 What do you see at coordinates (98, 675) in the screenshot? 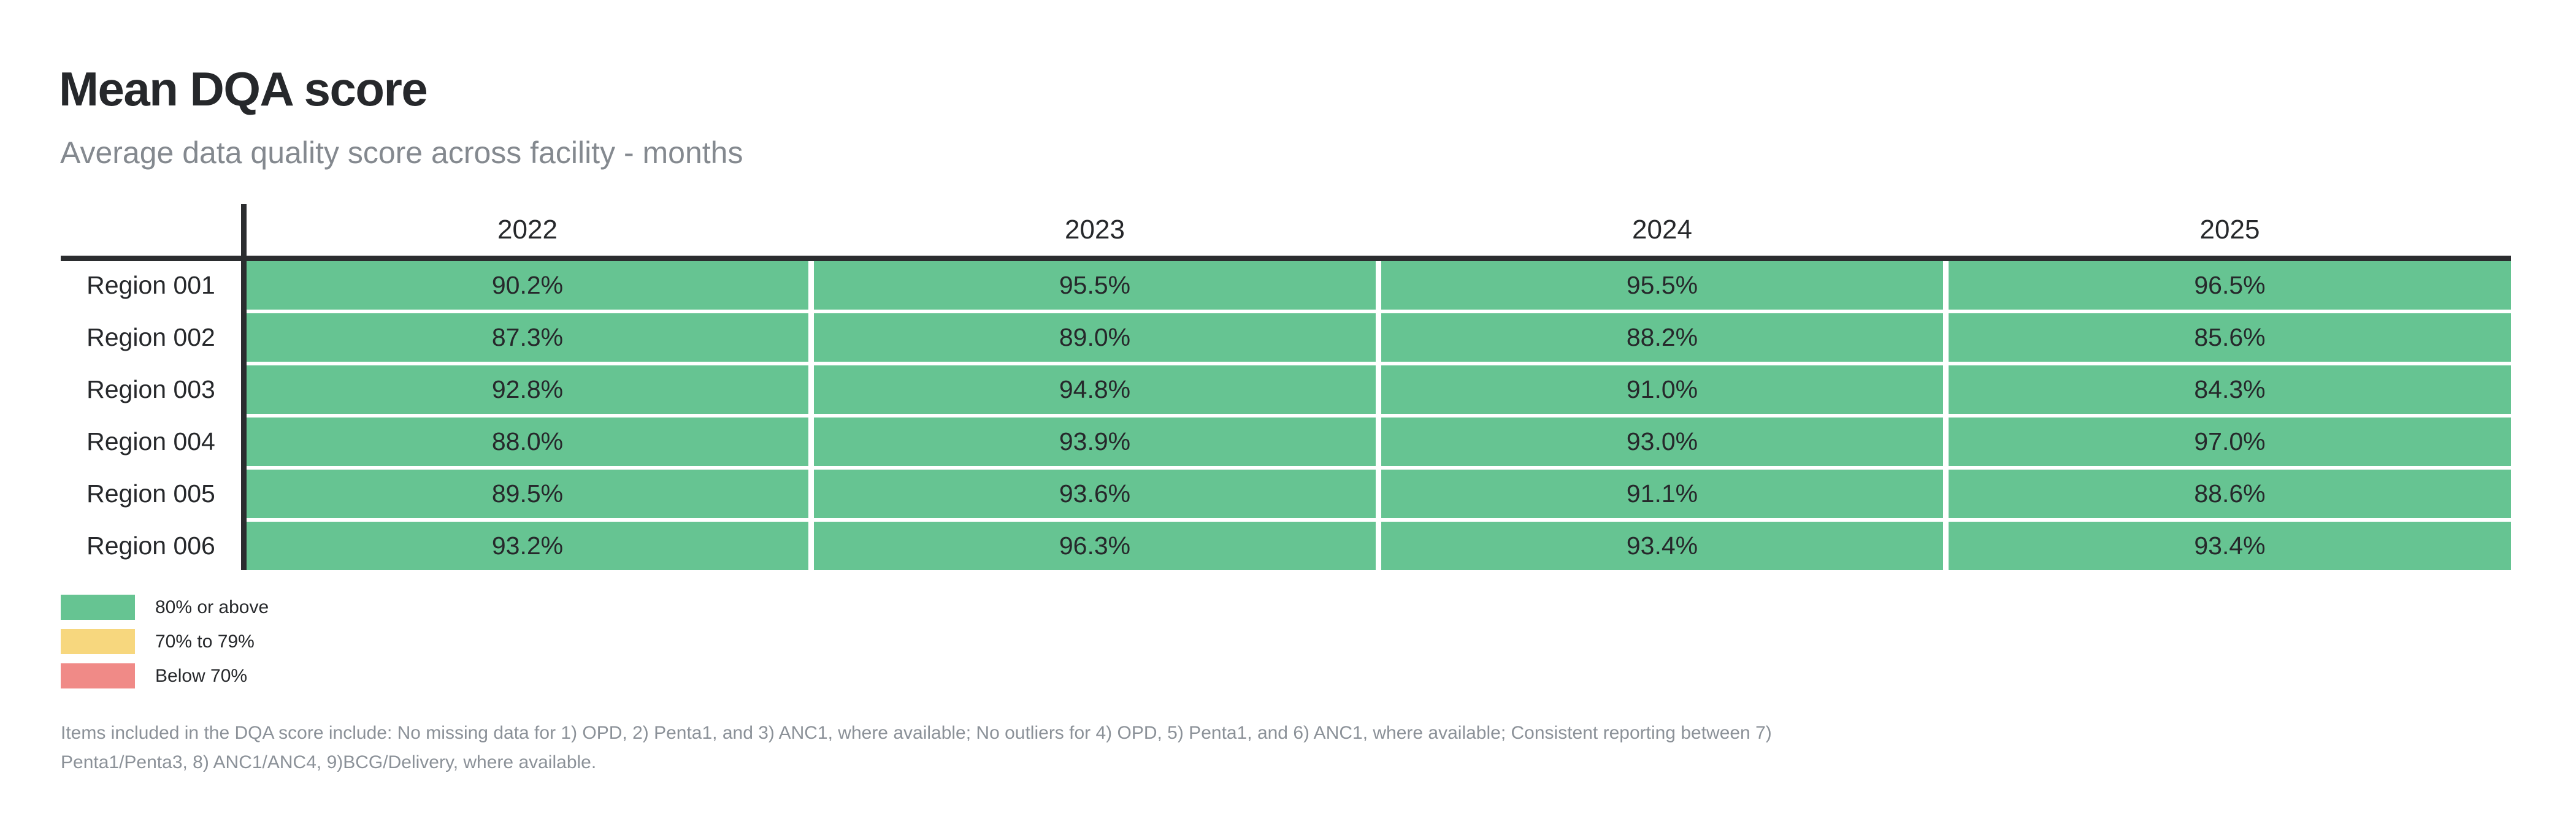
I see `legend-swatch-red` at bounding box center [98, 675].